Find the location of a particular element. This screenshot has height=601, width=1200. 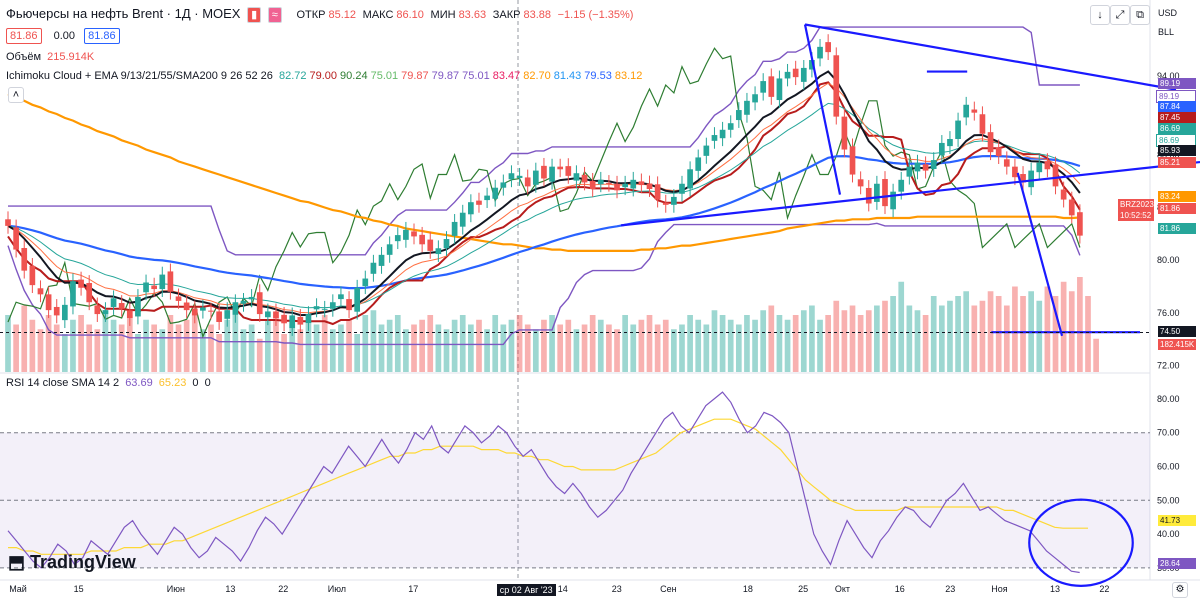

fullscreen-icon: ⤢ is located at coordinates (1120, 15).